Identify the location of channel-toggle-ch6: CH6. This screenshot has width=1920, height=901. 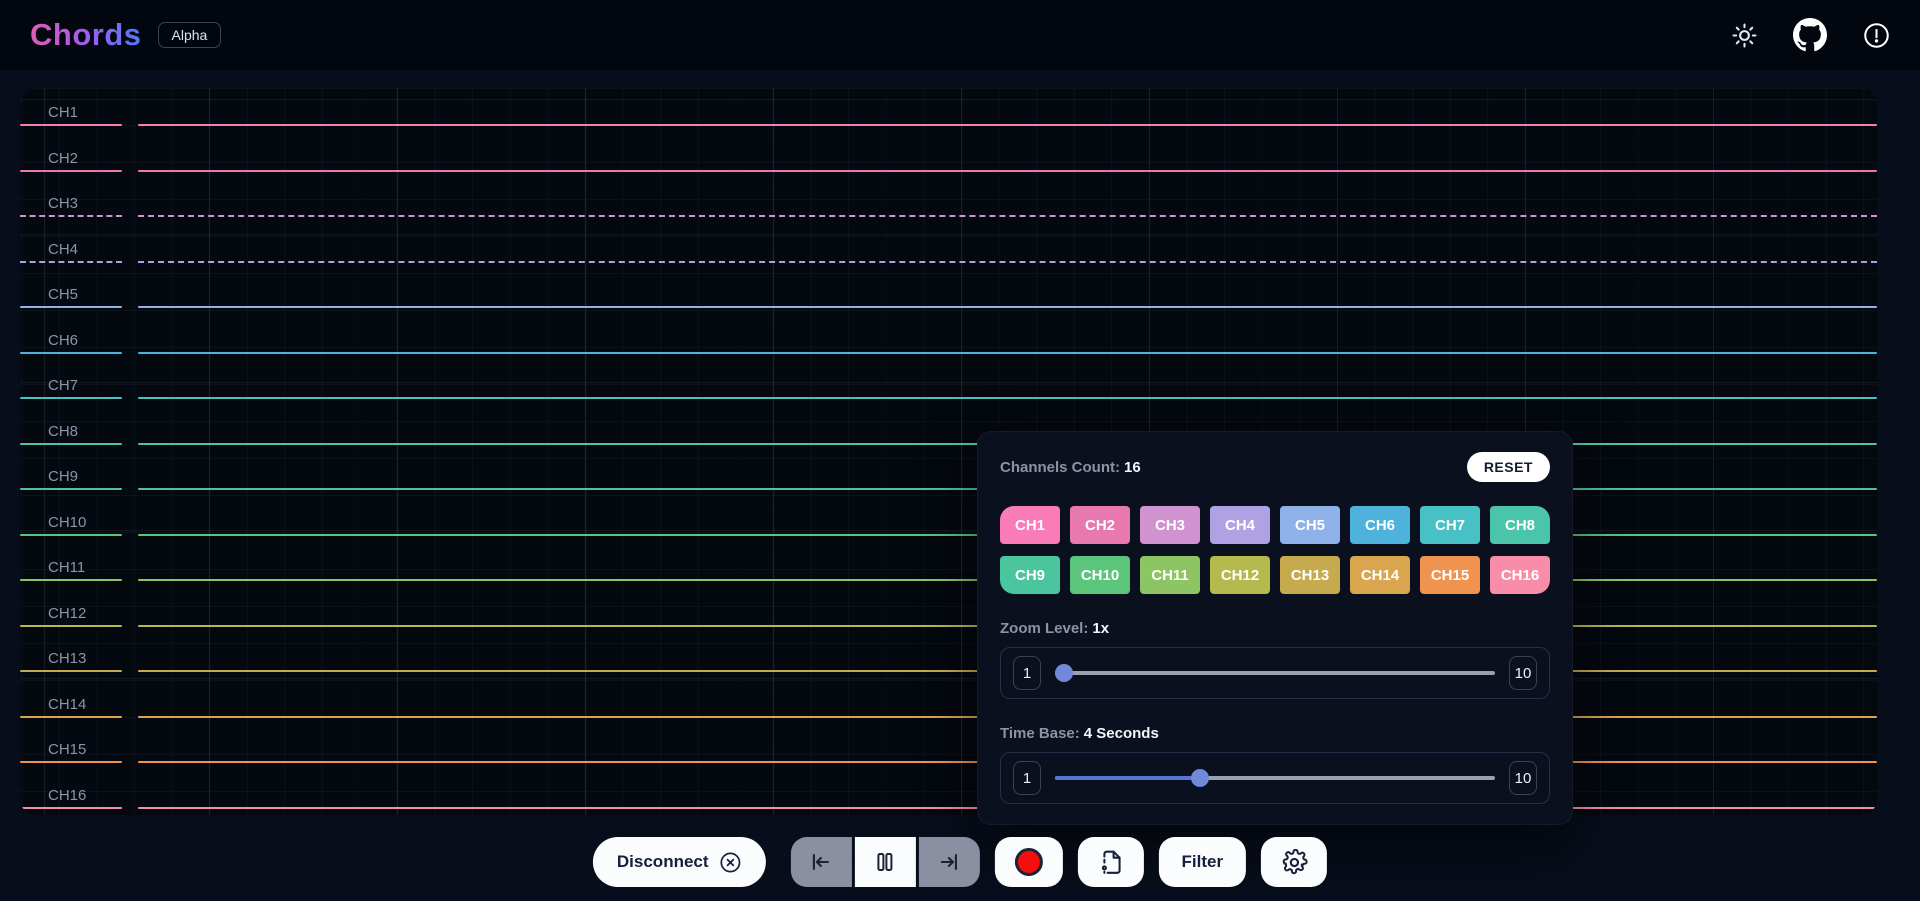
(1380, 525).